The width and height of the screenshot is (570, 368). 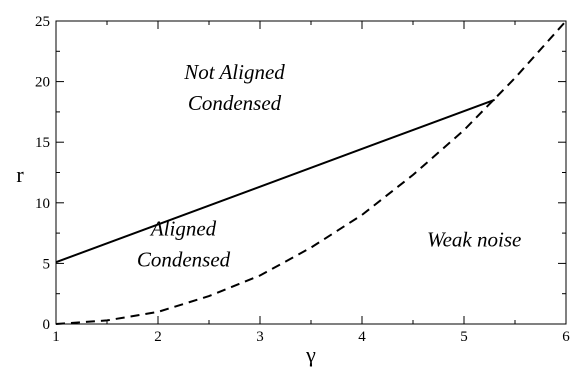 What do you see at coordinates (56, 337) in the screenshot?
I see `x-tick-label: 1` at bounding box center [56, 337].